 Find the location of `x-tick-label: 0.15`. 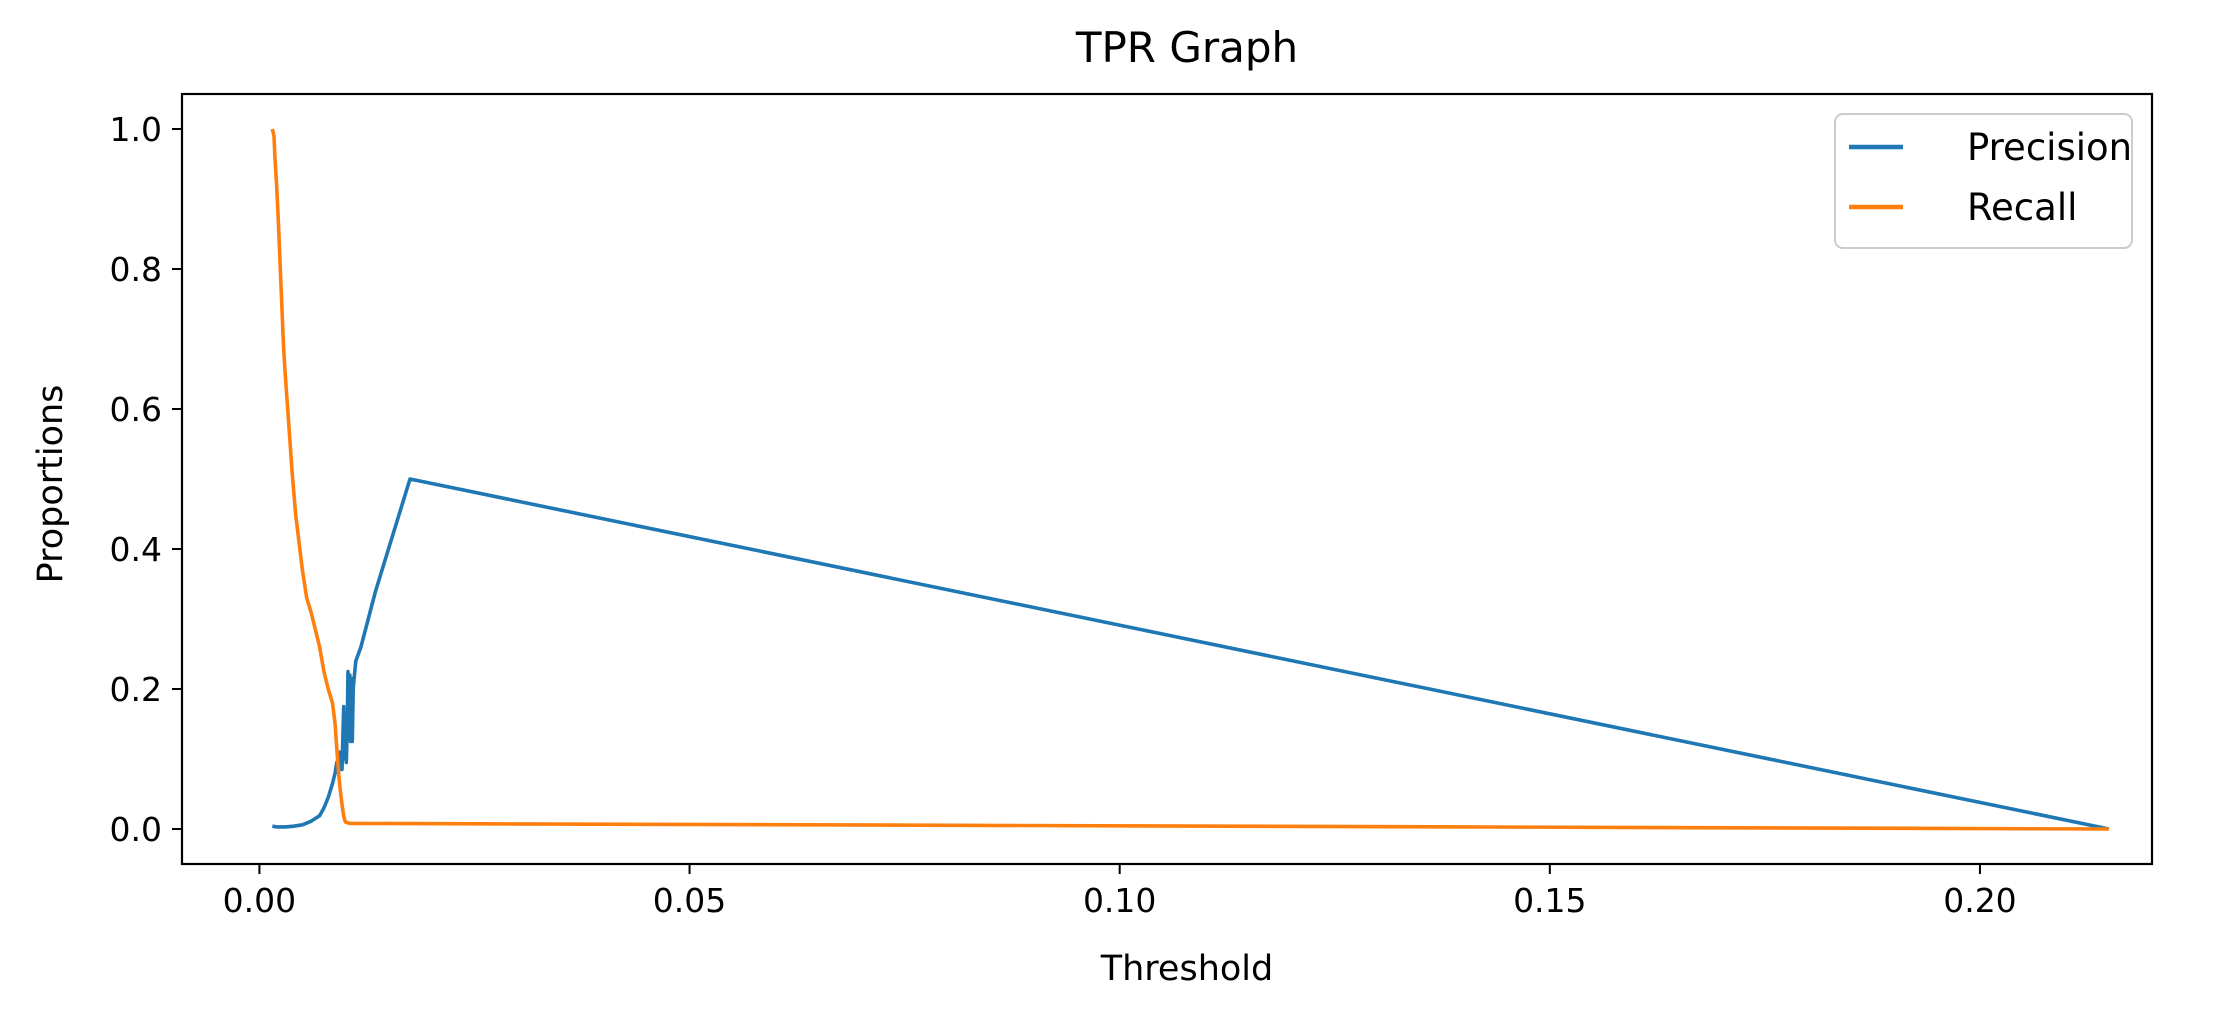

x-tick-label: 0.15 is located at coordinates (1549, 900).